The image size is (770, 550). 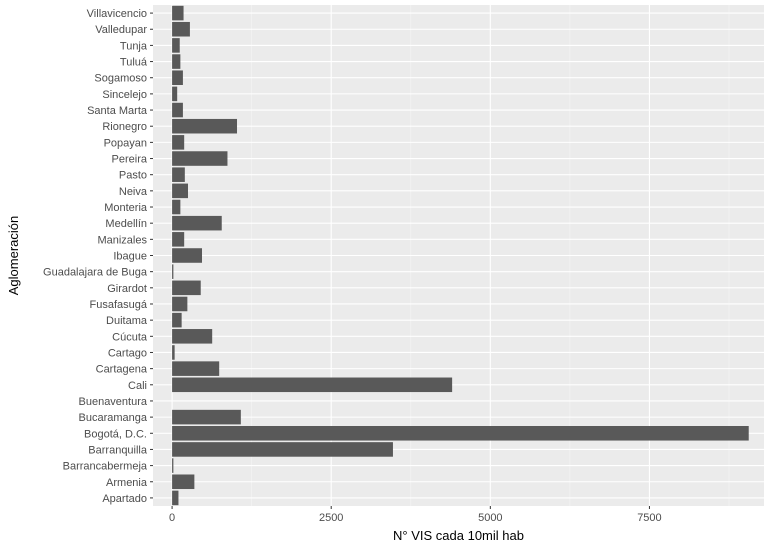 I want to click on y-tick-label: Neiva, so click(x=133, y=192).